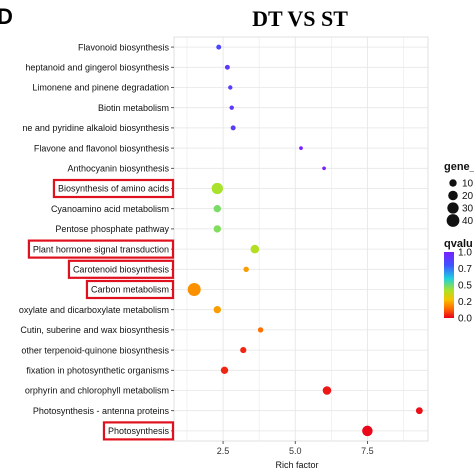 The height and width of the screenshot is (474, 474). What do you see at coordinates (367, 451) in the screenshot?
I see `x-tick-label: 7.5` at bounding box center [367, 451].